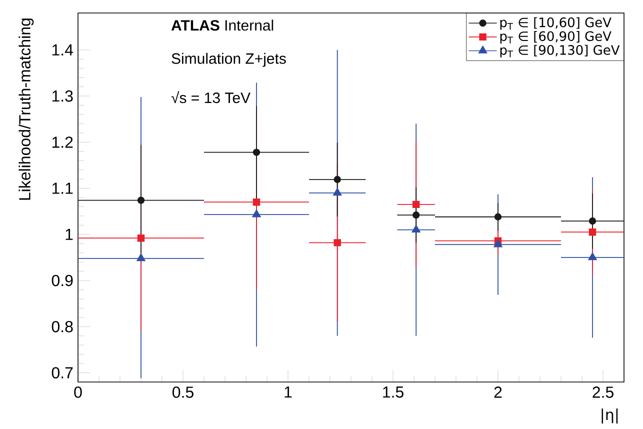 This screenshot has height=429, width=643. I want to click on y-tick-label: 1.4, so click(63, 50).